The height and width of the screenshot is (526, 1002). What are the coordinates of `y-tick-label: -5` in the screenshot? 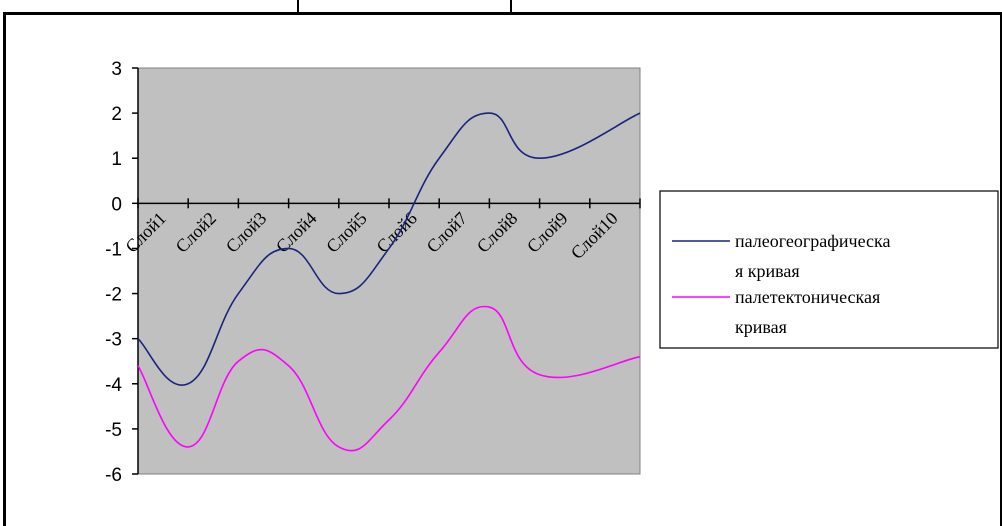 It's located at (113, 430).